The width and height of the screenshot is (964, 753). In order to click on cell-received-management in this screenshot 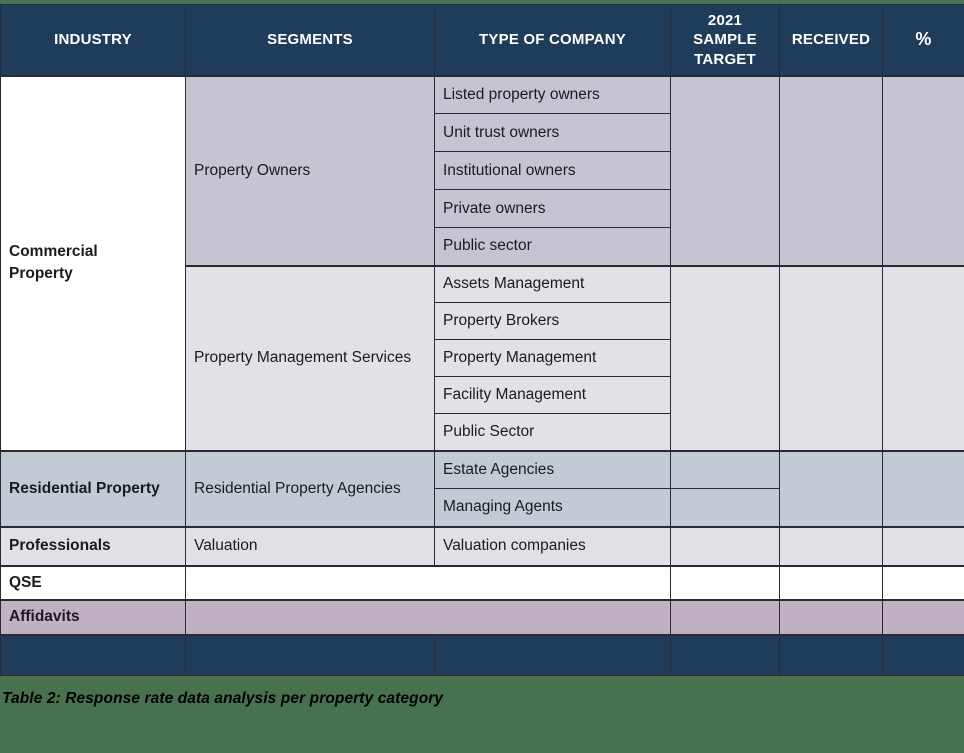, I will do `click(831, 357)`.